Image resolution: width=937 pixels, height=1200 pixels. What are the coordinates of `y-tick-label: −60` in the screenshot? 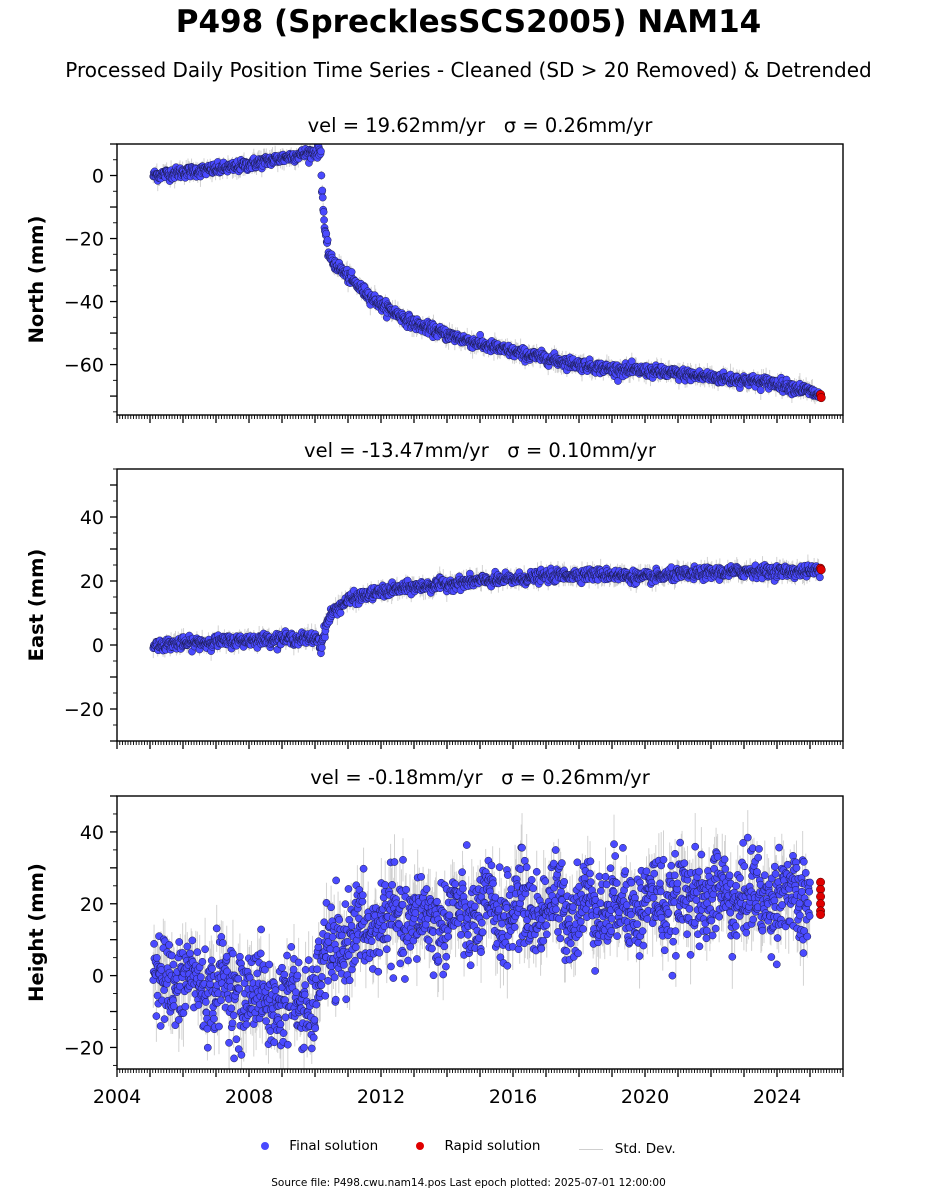 It's located at (84, 366).